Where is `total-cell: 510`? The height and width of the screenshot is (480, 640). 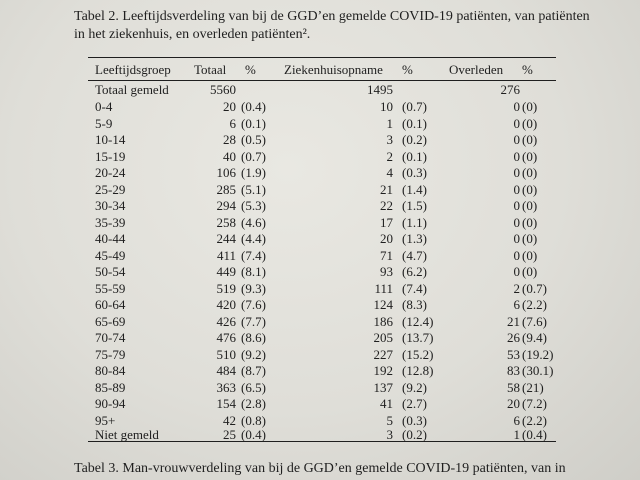 total-cell: 510 is located at coordinates (226, 354).